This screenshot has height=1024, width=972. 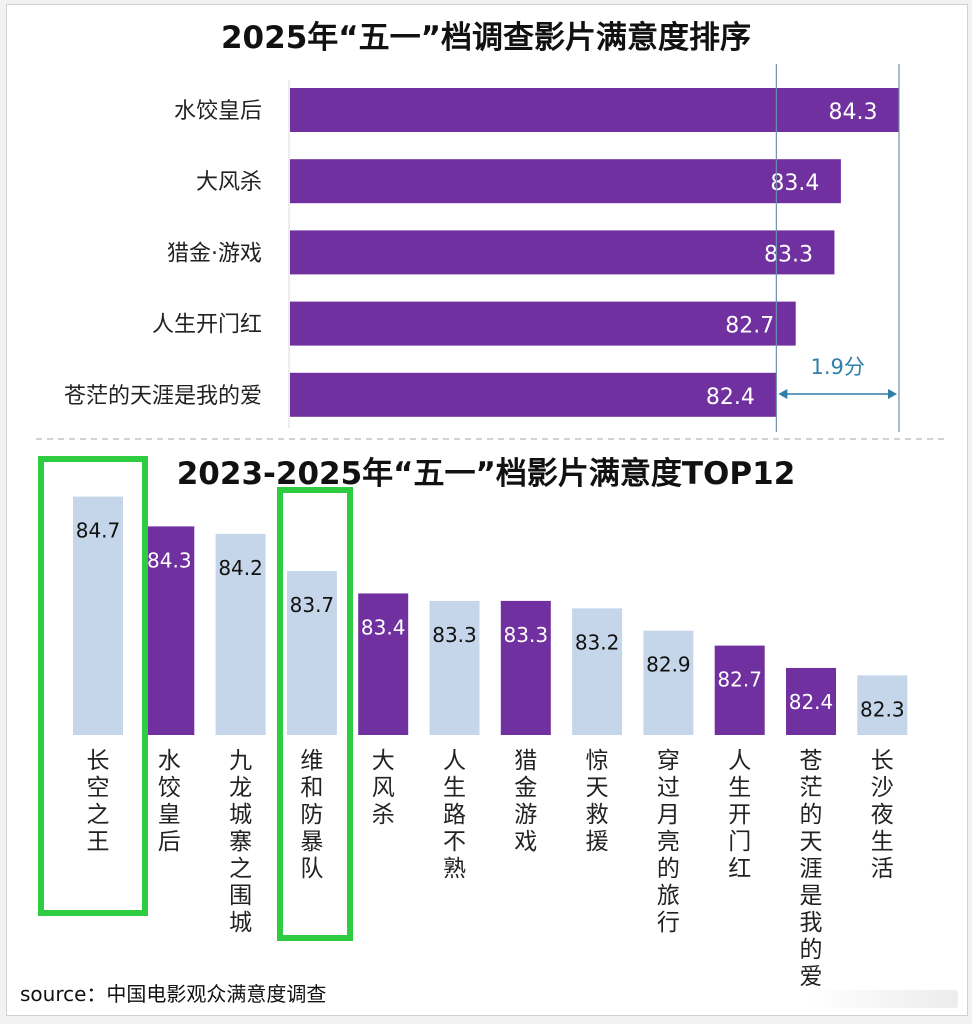 What do you see at coordinates (98, 801) in the screenshot?
I see `category-label: 长空之王` at bounding box center [98, 801].